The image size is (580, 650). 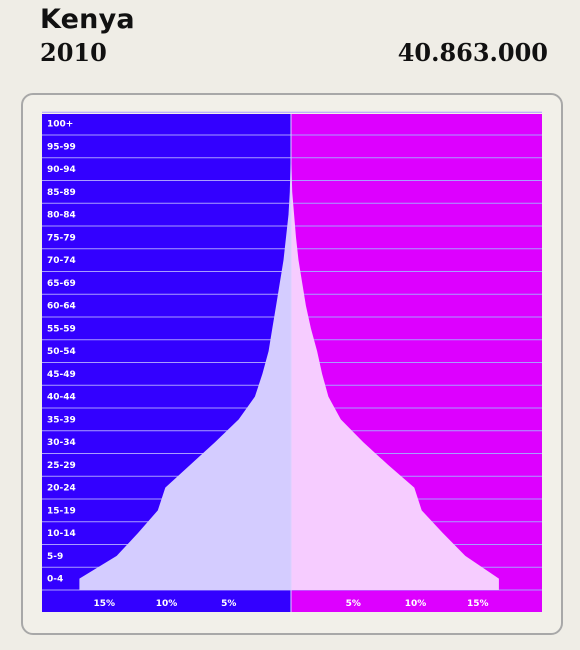 I want to click on age-label: 85-89, so click(x=61, y=193).